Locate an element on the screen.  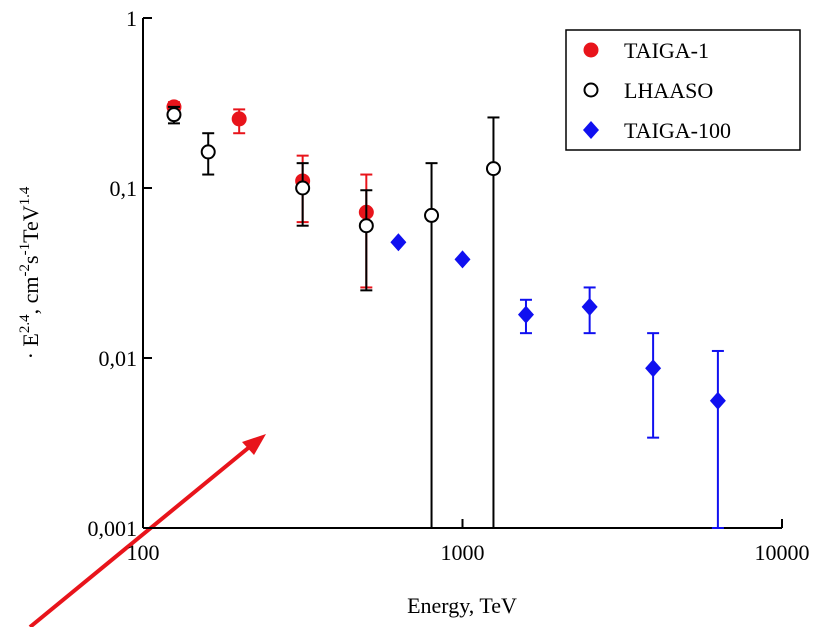
y-tick-label: 1 is located at coordinates (131, 18).